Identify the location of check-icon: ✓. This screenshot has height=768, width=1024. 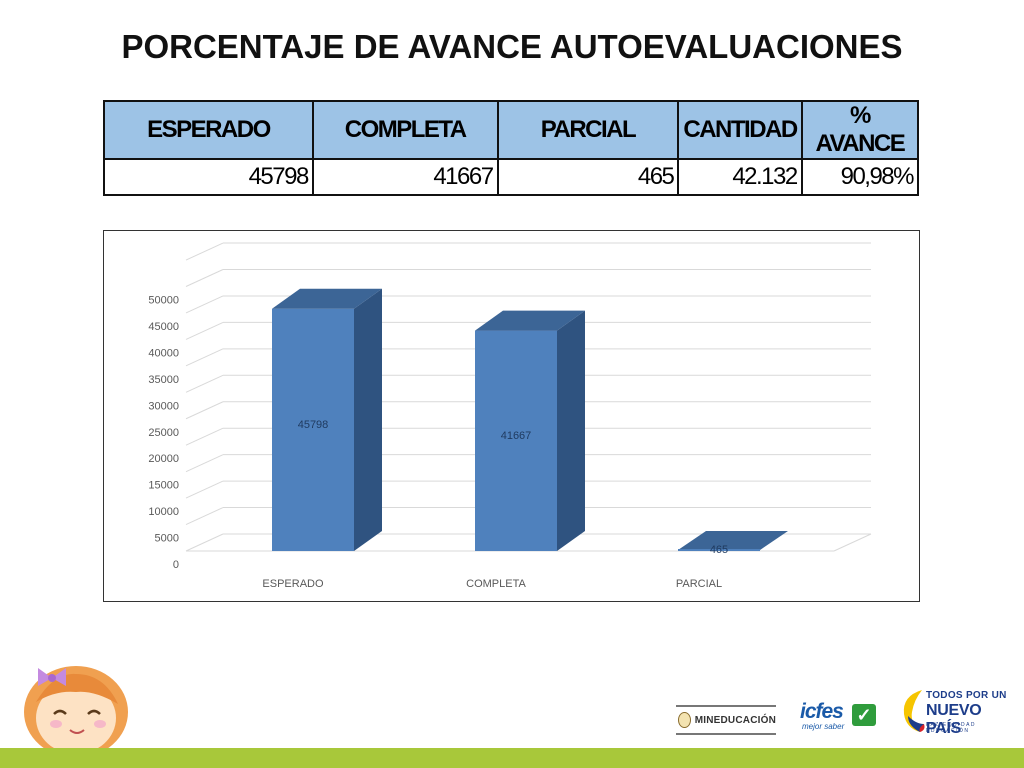
(864, 715).